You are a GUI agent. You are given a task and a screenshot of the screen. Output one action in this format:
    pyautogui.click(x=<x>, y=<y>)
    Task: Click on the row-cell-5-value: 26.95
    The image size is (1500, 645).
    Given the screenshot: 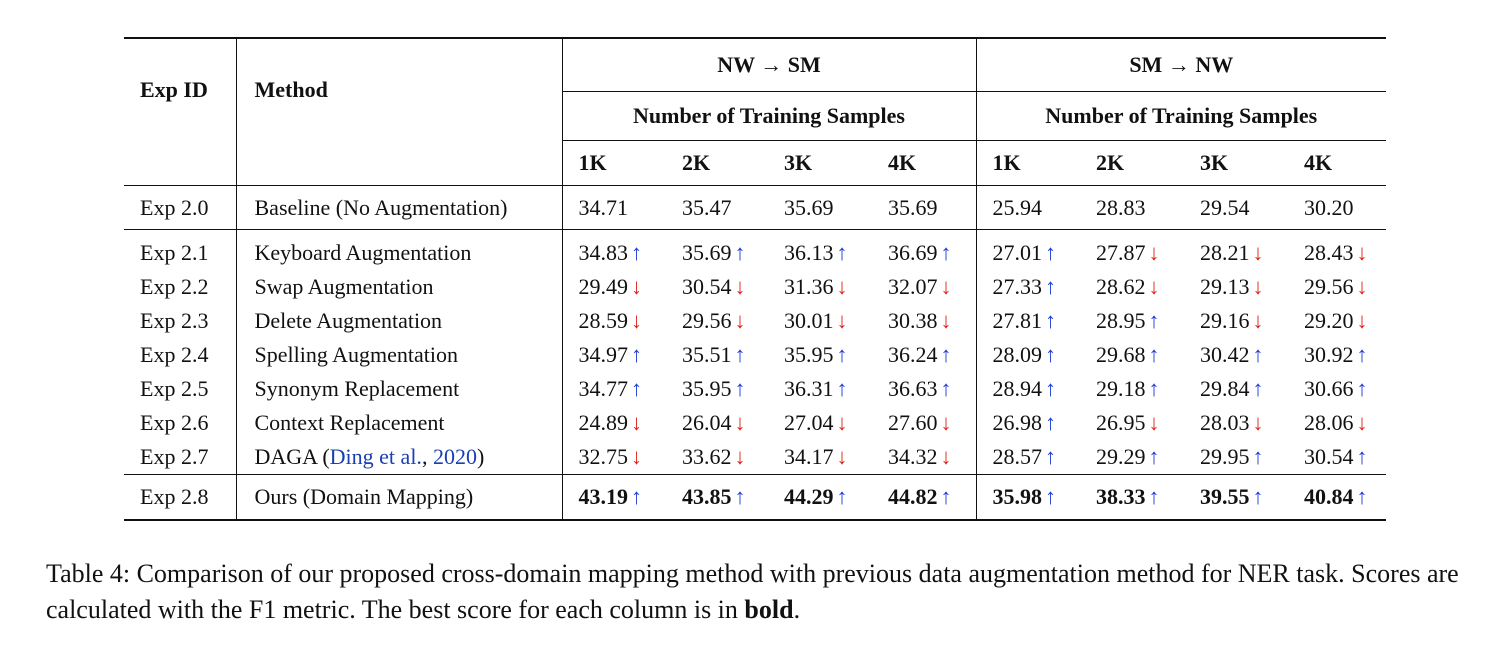 What is the action you would take?
    pyautogui.click(x=1121, y=422)
    